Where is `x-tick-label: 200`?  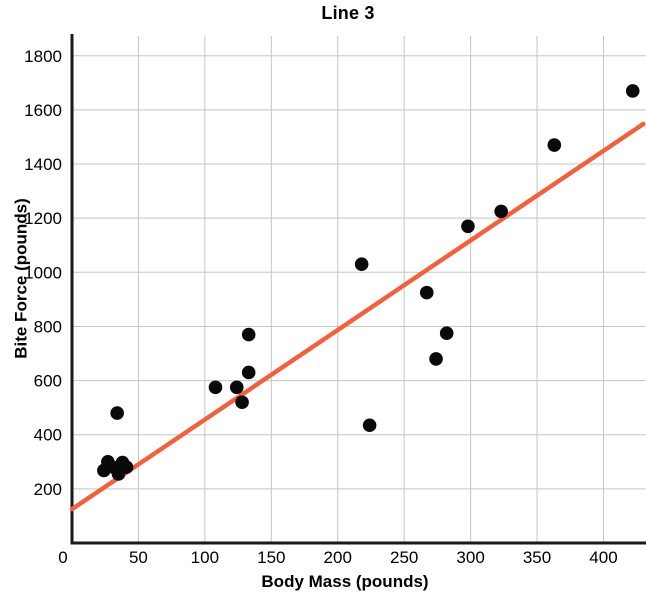 x-tick-label: 200 is located at coordinates (338, 557).